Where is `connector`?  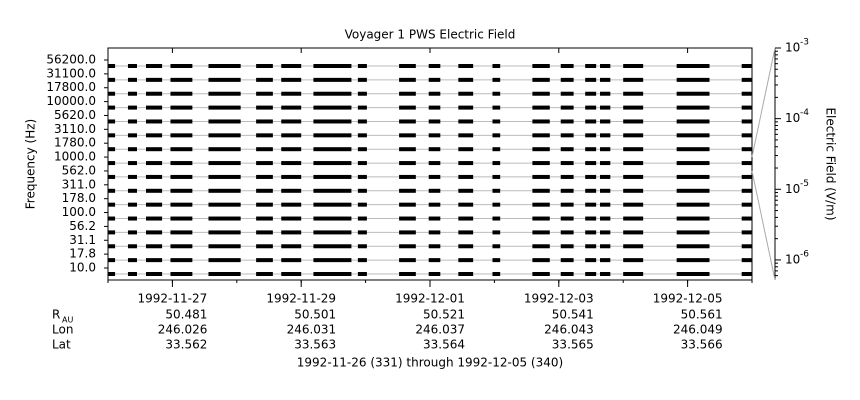 connector is located at coordinates (763, 225).